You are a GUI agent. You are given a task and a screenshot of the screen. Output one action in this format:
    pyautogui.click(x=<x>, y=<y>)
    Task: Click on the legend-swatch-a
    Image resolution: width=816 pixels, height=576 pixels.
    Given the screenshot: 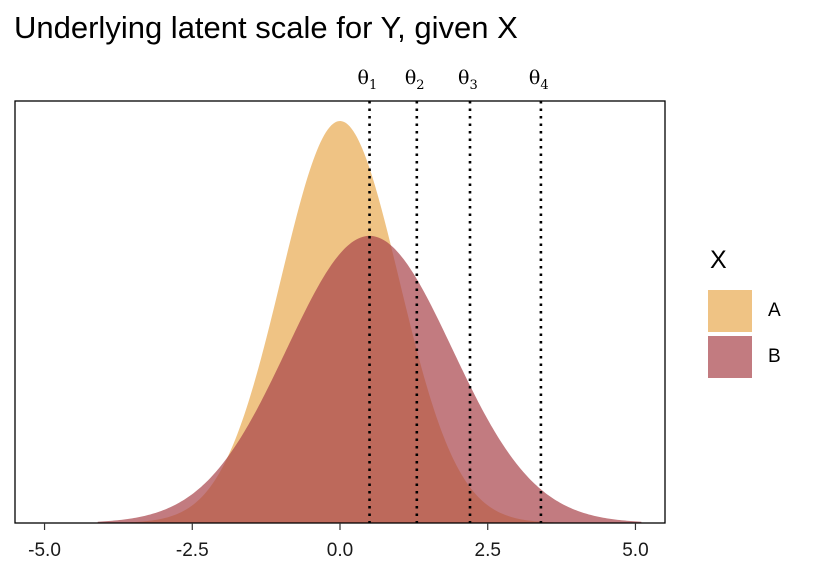 What is the action you would take?
    pyautogui.click(x=730, y=311)
    